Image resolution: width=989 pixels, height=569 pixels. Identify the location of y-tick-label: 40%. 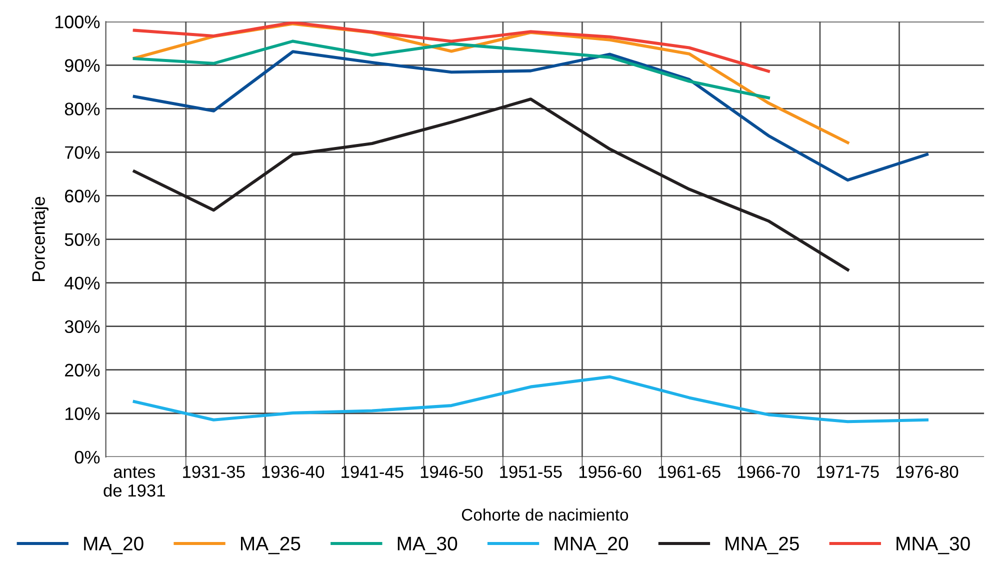
(82, 283).